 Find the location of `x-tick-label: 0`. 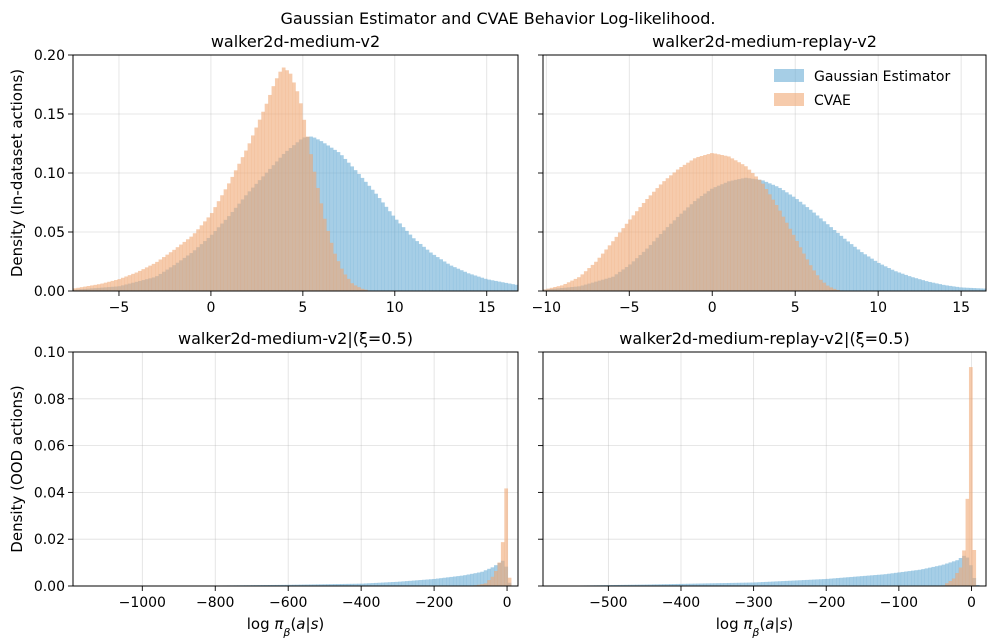

x-tick-label: 0 is located at coordinates (971, 603).